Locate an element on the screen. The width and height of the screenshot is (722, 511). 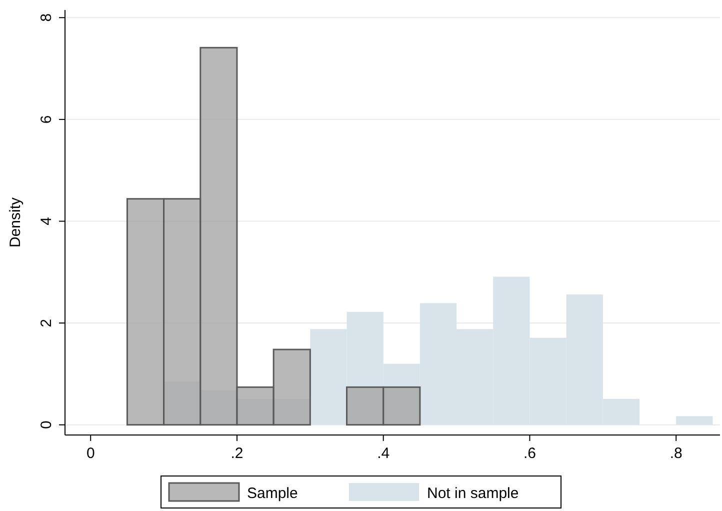
legend-label: Not in sample is located at coordinates (473, 493).